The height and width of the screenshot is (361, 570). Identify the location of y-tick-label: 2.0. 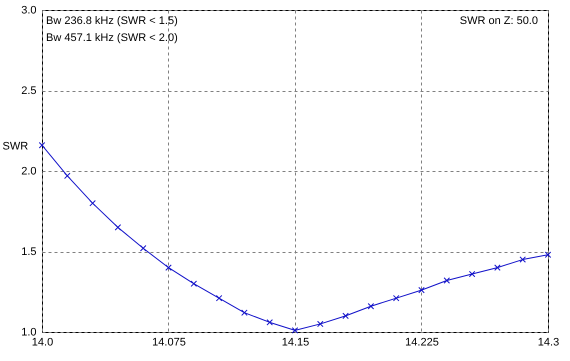
(28, 172).